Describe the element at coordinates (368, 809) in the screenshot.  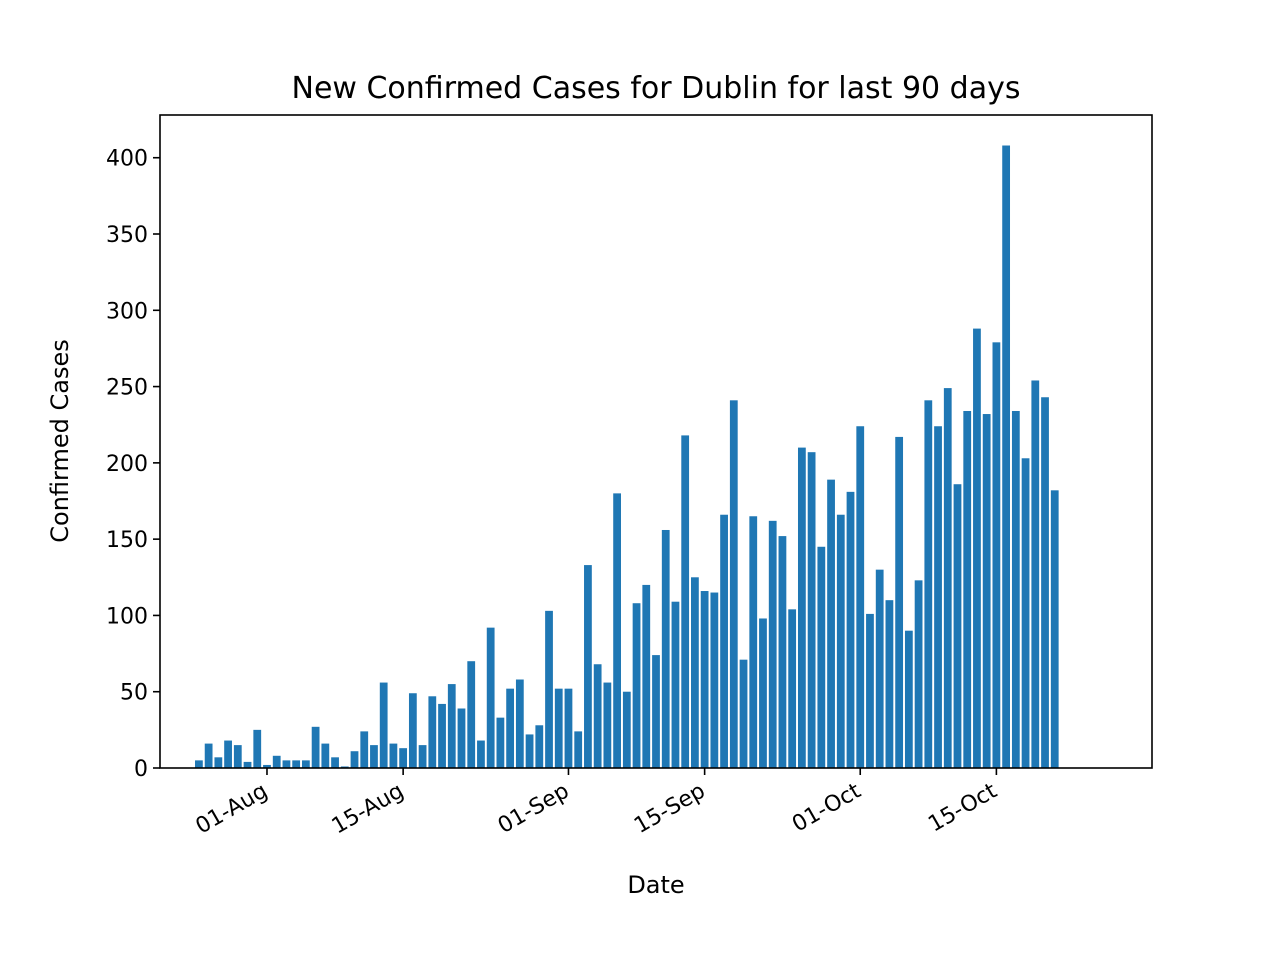
I see `x-tick-label: 15-Aug` at that location.